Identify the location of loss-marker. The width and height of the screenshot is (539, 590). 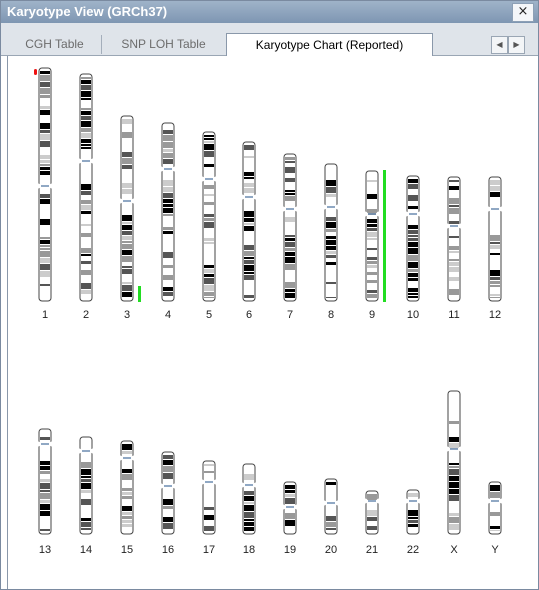
(35, 72).